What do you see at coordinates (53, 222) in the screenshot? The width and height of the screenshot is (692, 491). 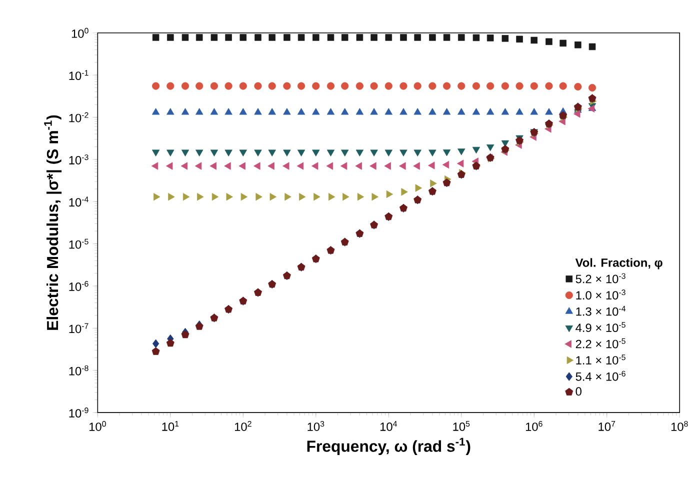 I see `y-axis-title: Electric Modulus, |σ*| (S m$^{-1}$)` at bounding box center [53, 222].